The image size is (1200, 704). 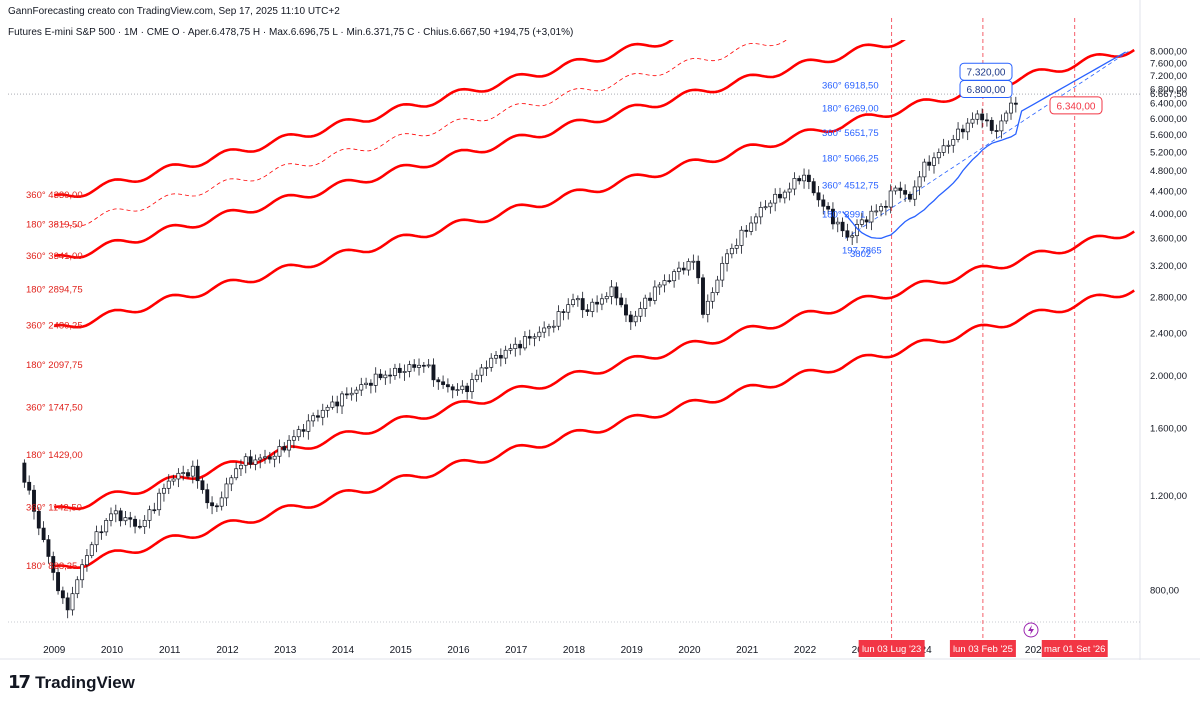 What do you see at coordinates (1168, 94) in the screenshot?
I see `last-price-label: 6.667,50` at bounding box center [1168, 94].